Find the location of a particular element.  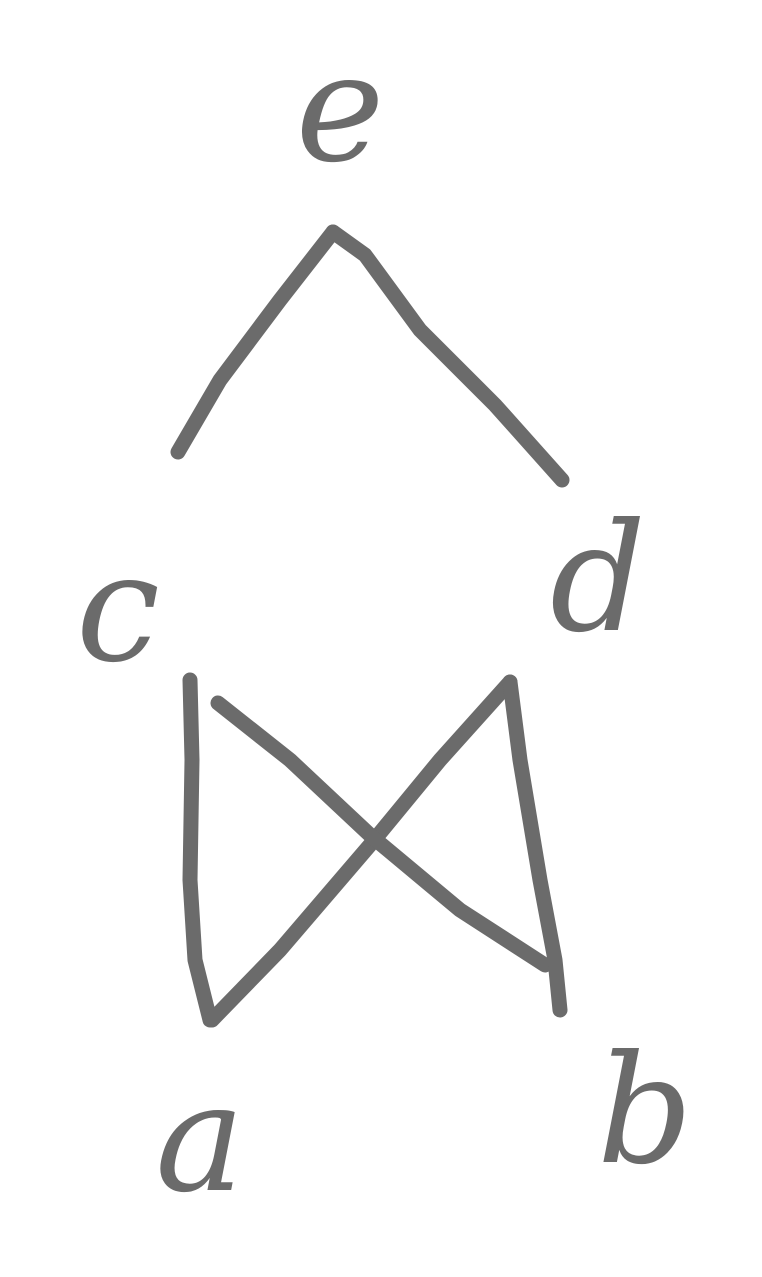

edge-d-e is located at coordinates (447, 356).